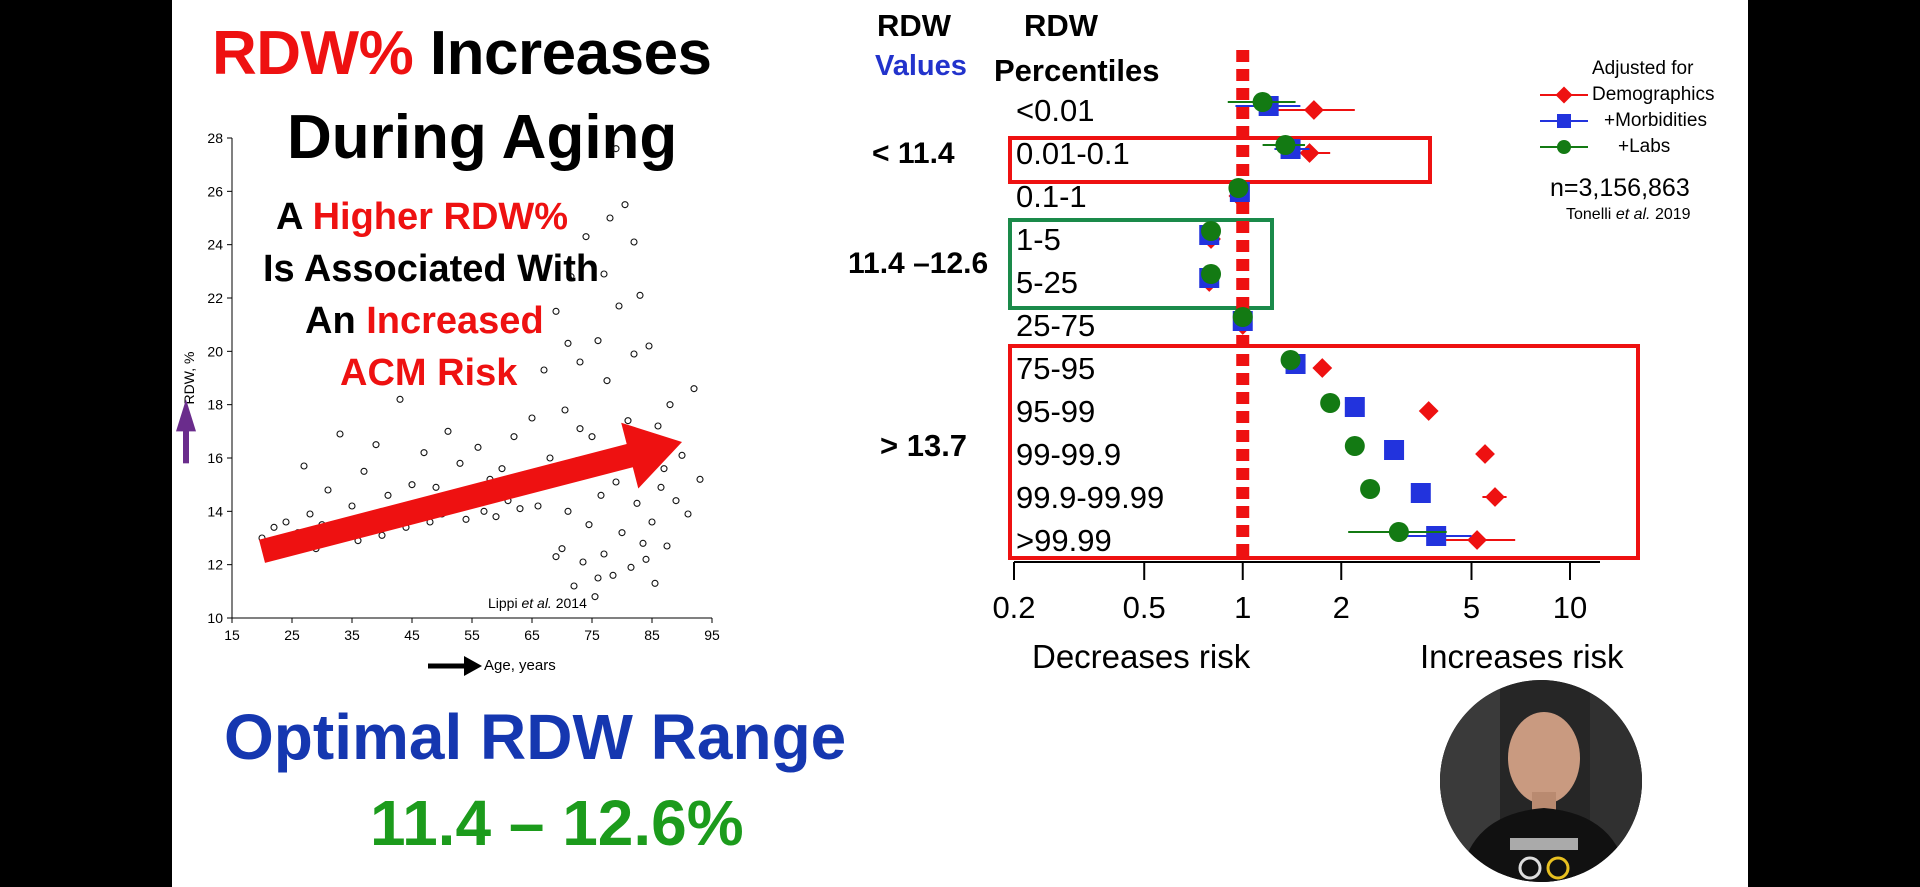 Image resolution: width=1920 pixels, height=887 pixels. What do you see at coordinates (1038, 239) in the screenshot?
I see `percentile-label: 1-5` at bounding box center [1038, 239].